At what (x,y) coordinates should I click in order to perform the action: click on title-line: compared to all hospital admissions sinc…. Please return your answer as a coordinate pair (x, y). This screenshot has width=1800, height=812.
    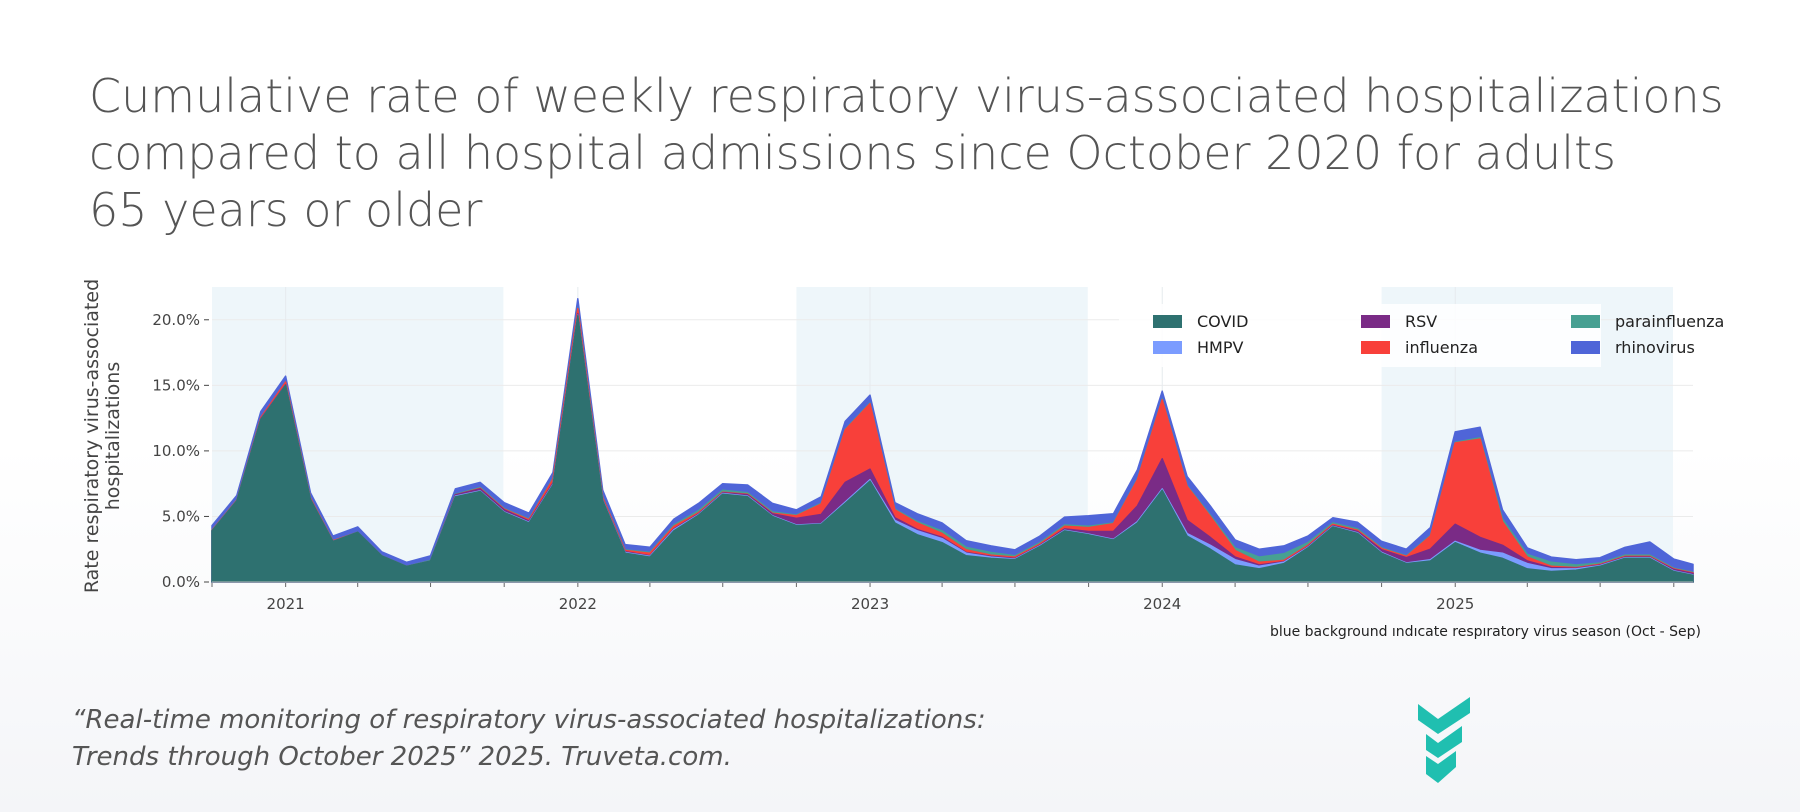
    Looking at the image, I should click on (852, 153).